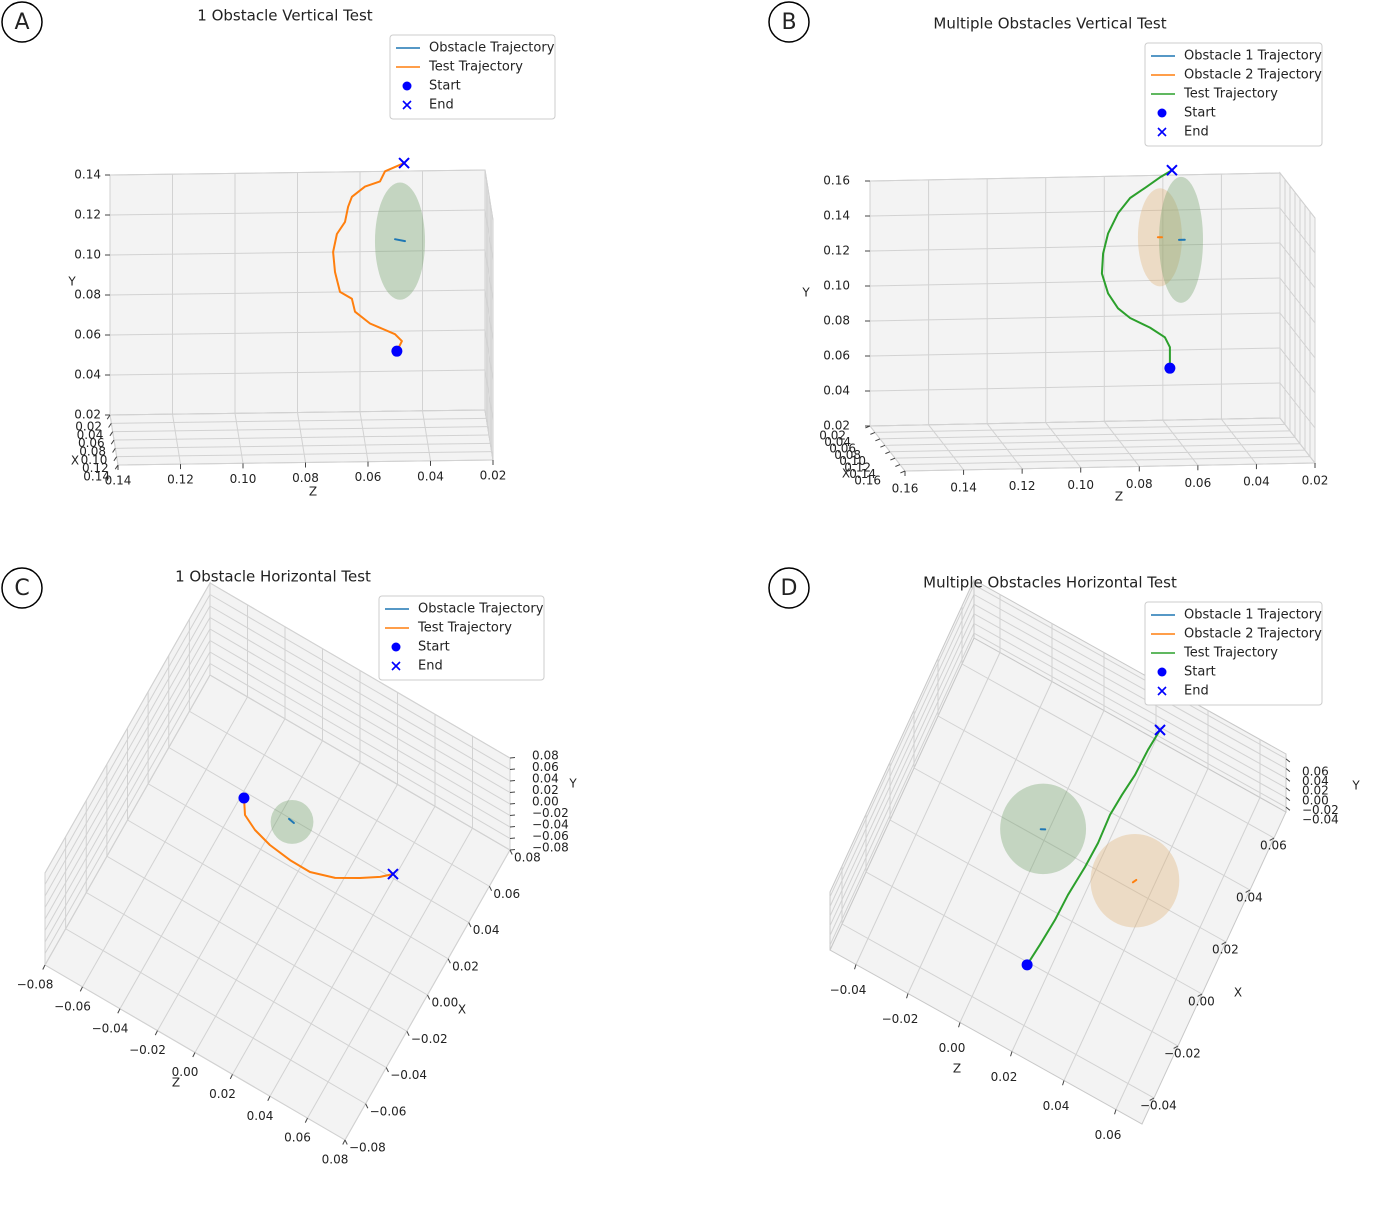  I want to click on y-tick-label: 0.06, so click(1315, 771).